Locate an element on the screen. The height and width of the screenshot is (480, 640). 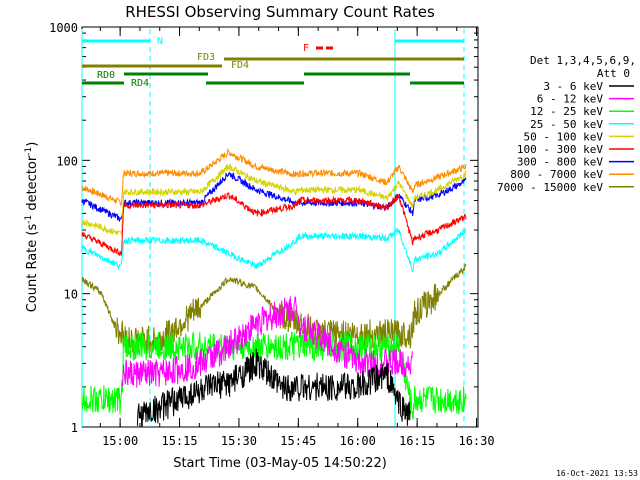
legend-entry-label: 50 - 100 keV is located at coordinates (564, 136).